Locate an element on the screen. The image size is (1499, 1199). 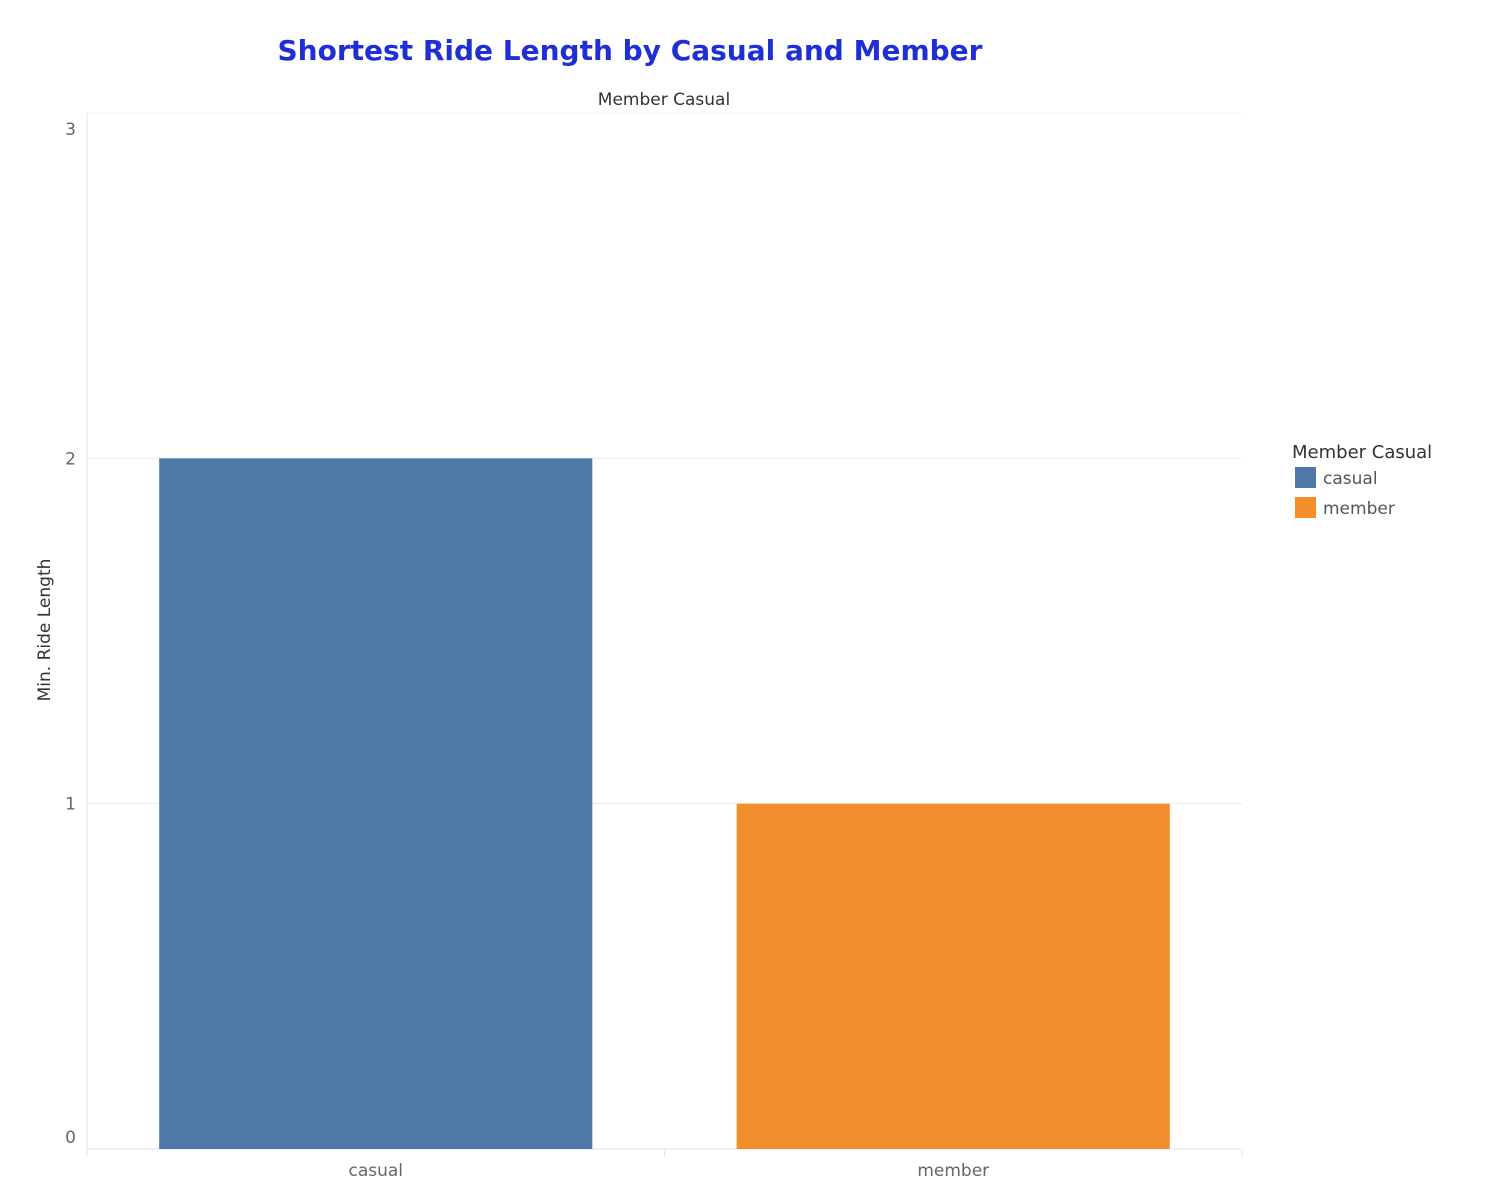
y-tick-label: 1 is located at coordinates (70, 805).